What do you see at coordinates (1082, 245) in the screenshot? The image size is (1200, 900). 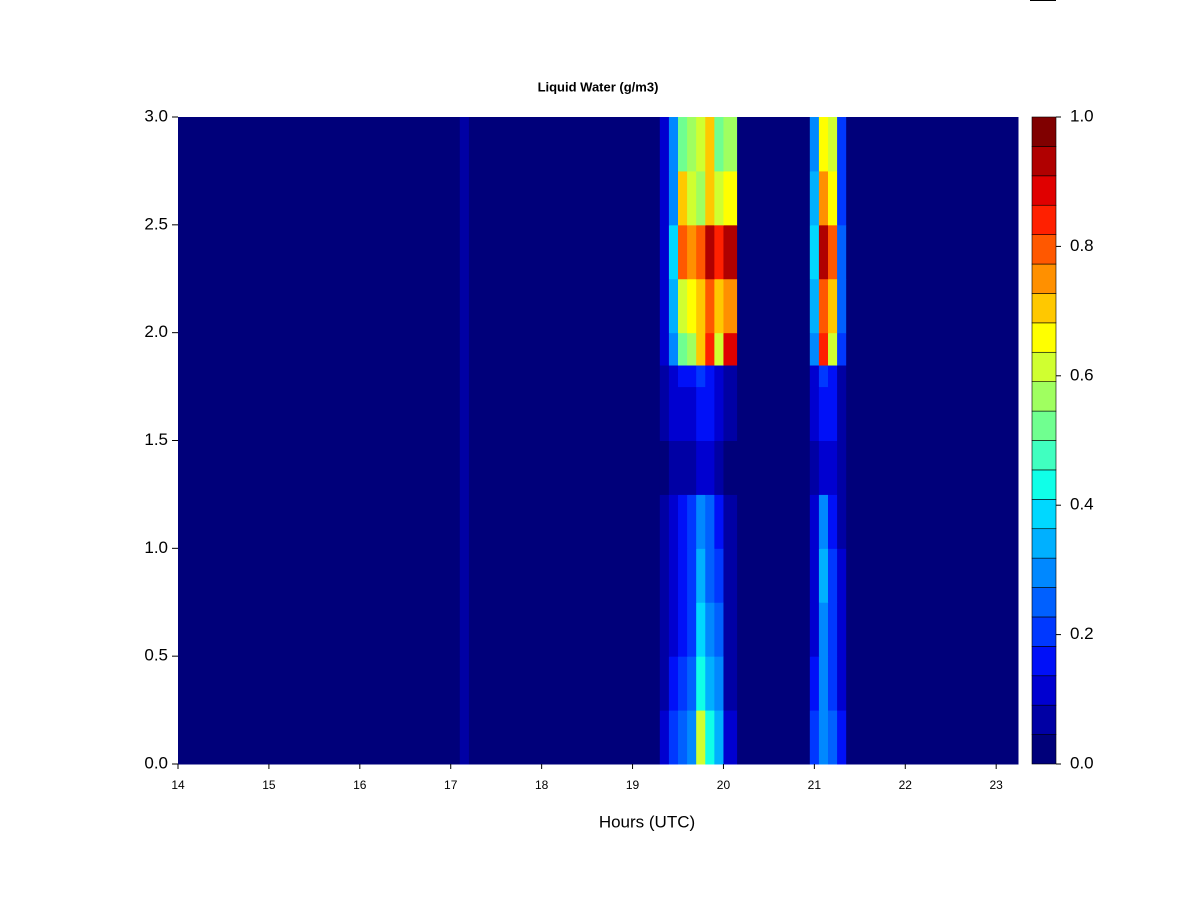 I see `colorbar-tick-label: 0.8` at bounding box center [1082, 245].